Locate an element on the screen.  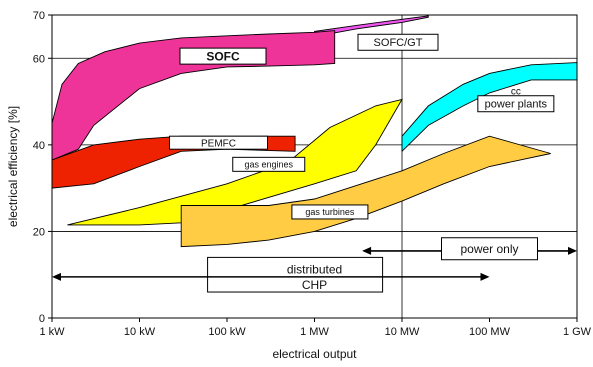
label-pemfc: PEMFC is located at coordinates (218, 143).